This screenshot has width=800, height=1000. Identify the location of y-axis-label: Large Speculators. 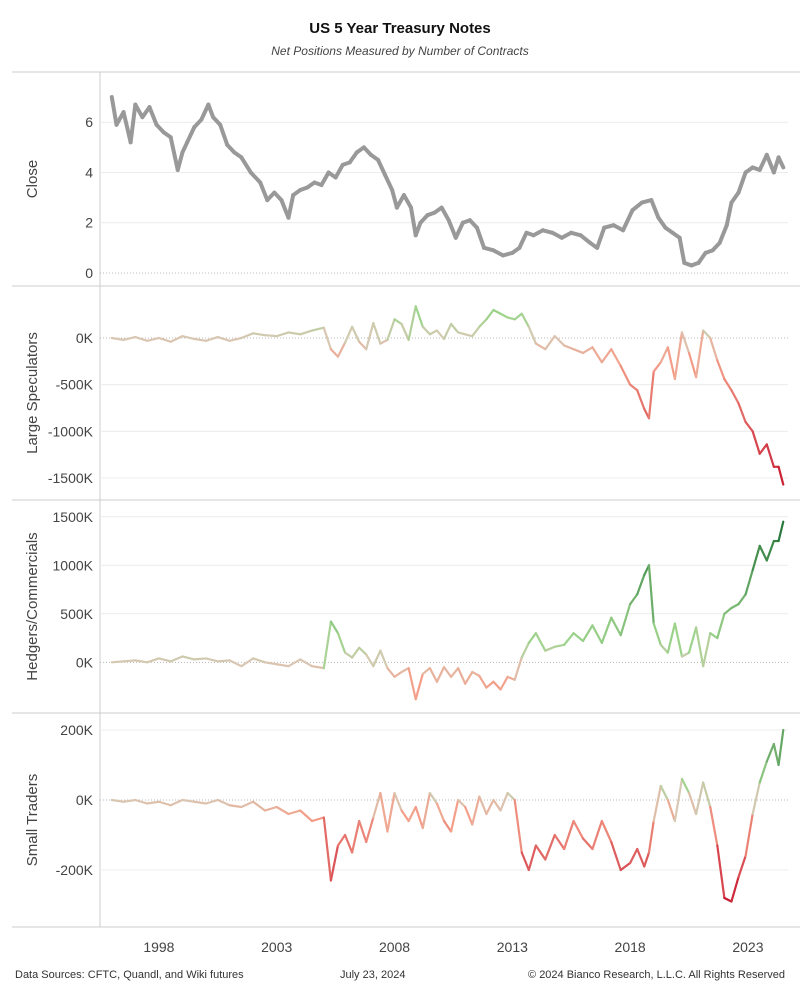
(32, 393).